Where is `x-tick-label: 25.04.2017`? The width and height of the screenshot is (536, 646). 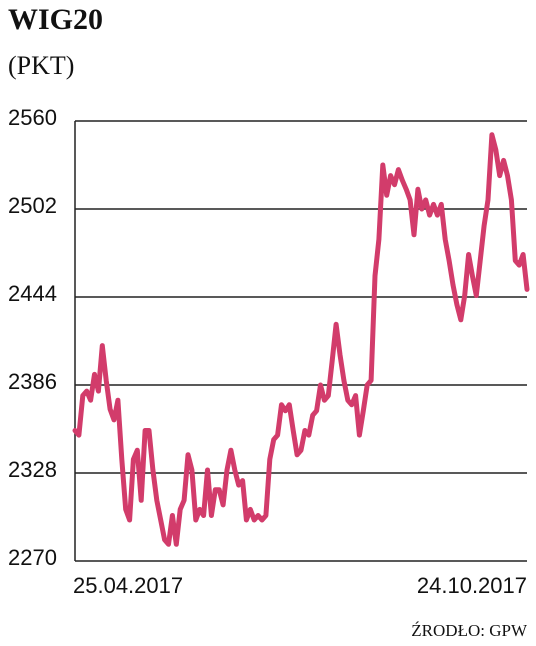
x-tick-label: 25.04.2017 is located at coordinates (128, 585).